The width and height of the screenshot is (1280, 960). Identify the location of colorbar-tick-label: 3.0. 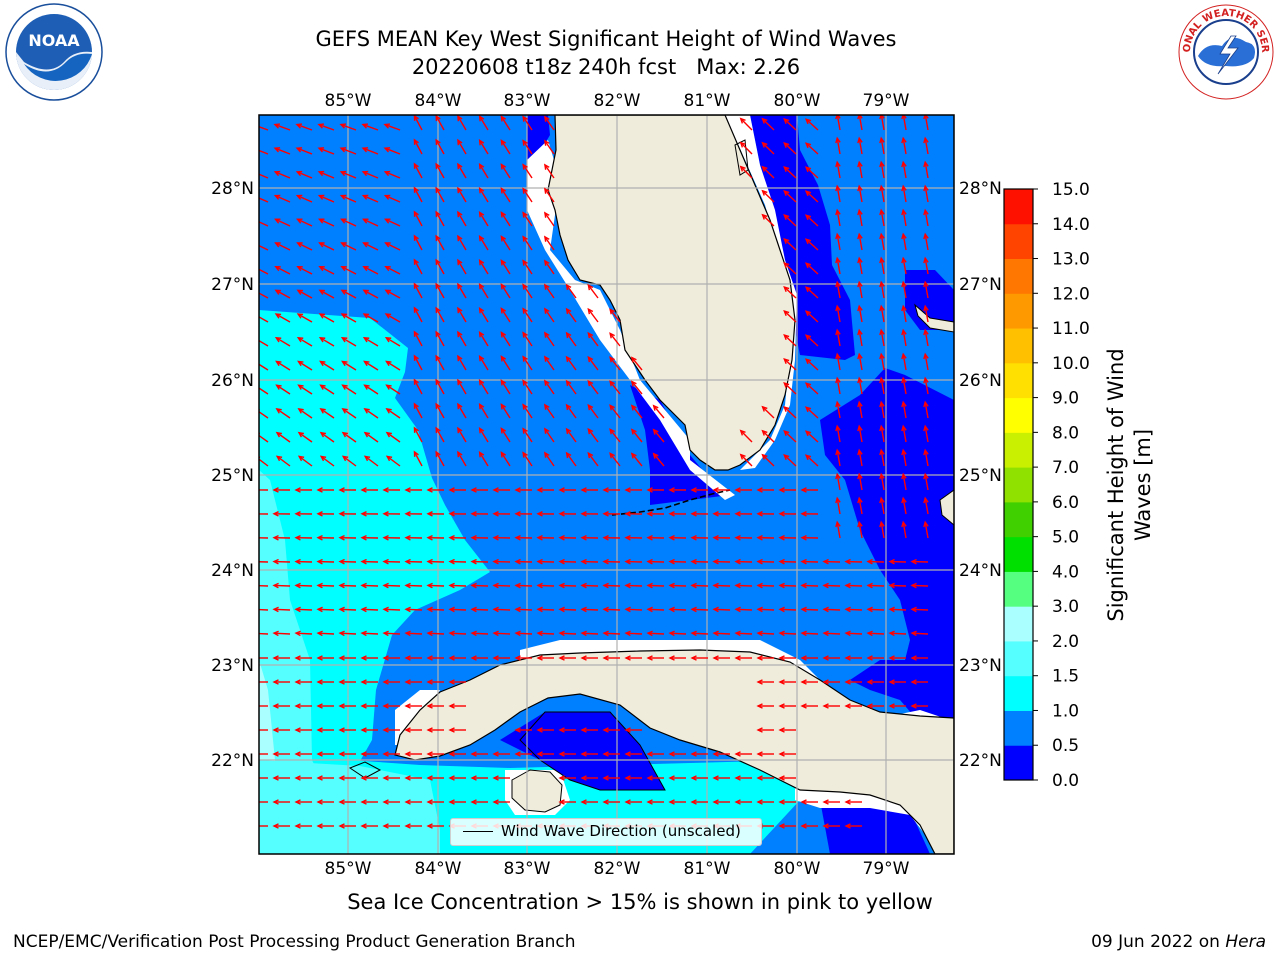
(1065, 607).